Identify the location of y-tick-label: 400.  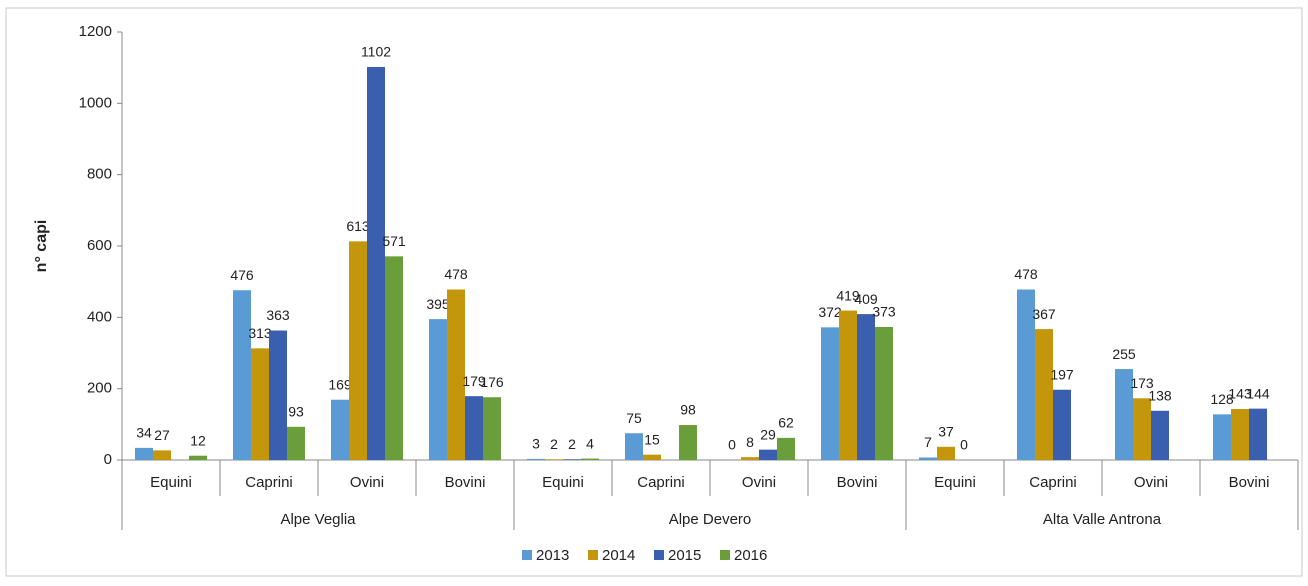
(99, 316).